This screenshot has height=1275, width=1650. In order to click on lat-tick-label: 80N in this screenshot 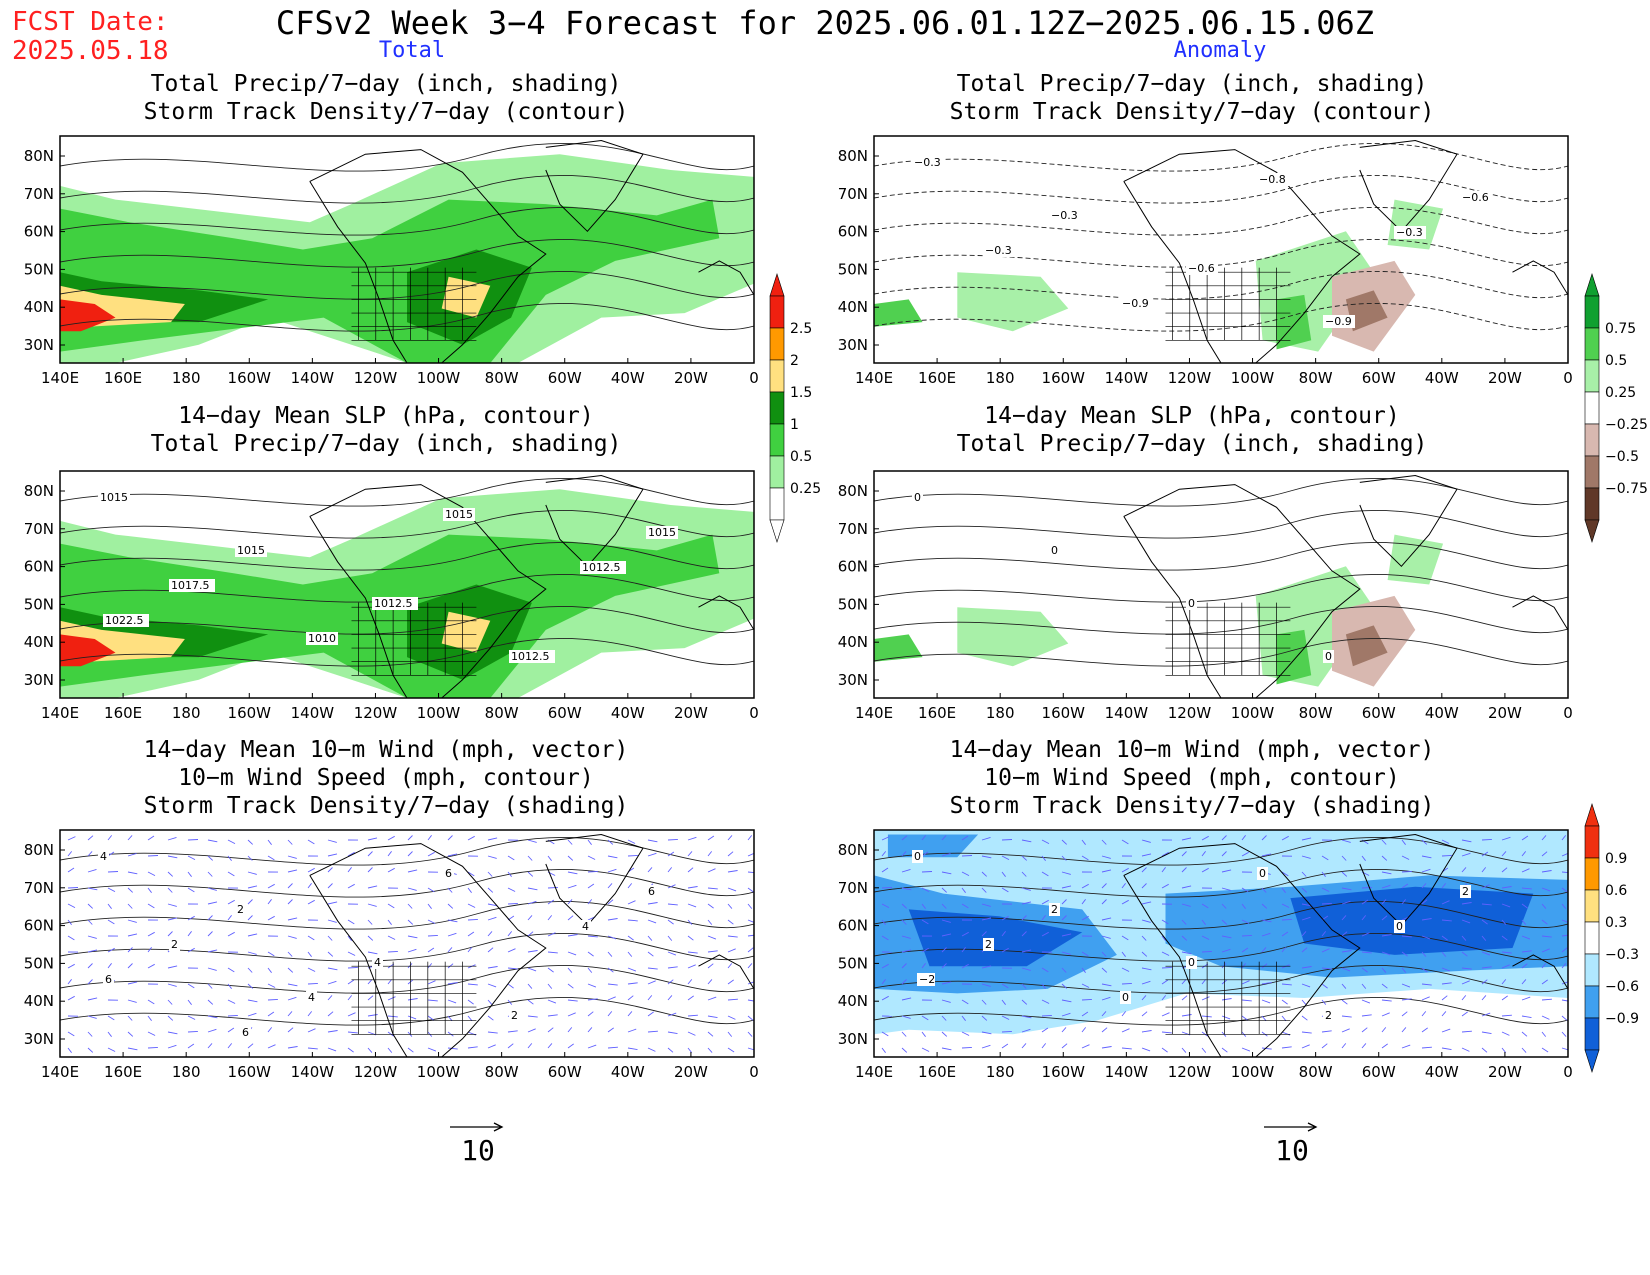, I will do `click(39, 156)`.